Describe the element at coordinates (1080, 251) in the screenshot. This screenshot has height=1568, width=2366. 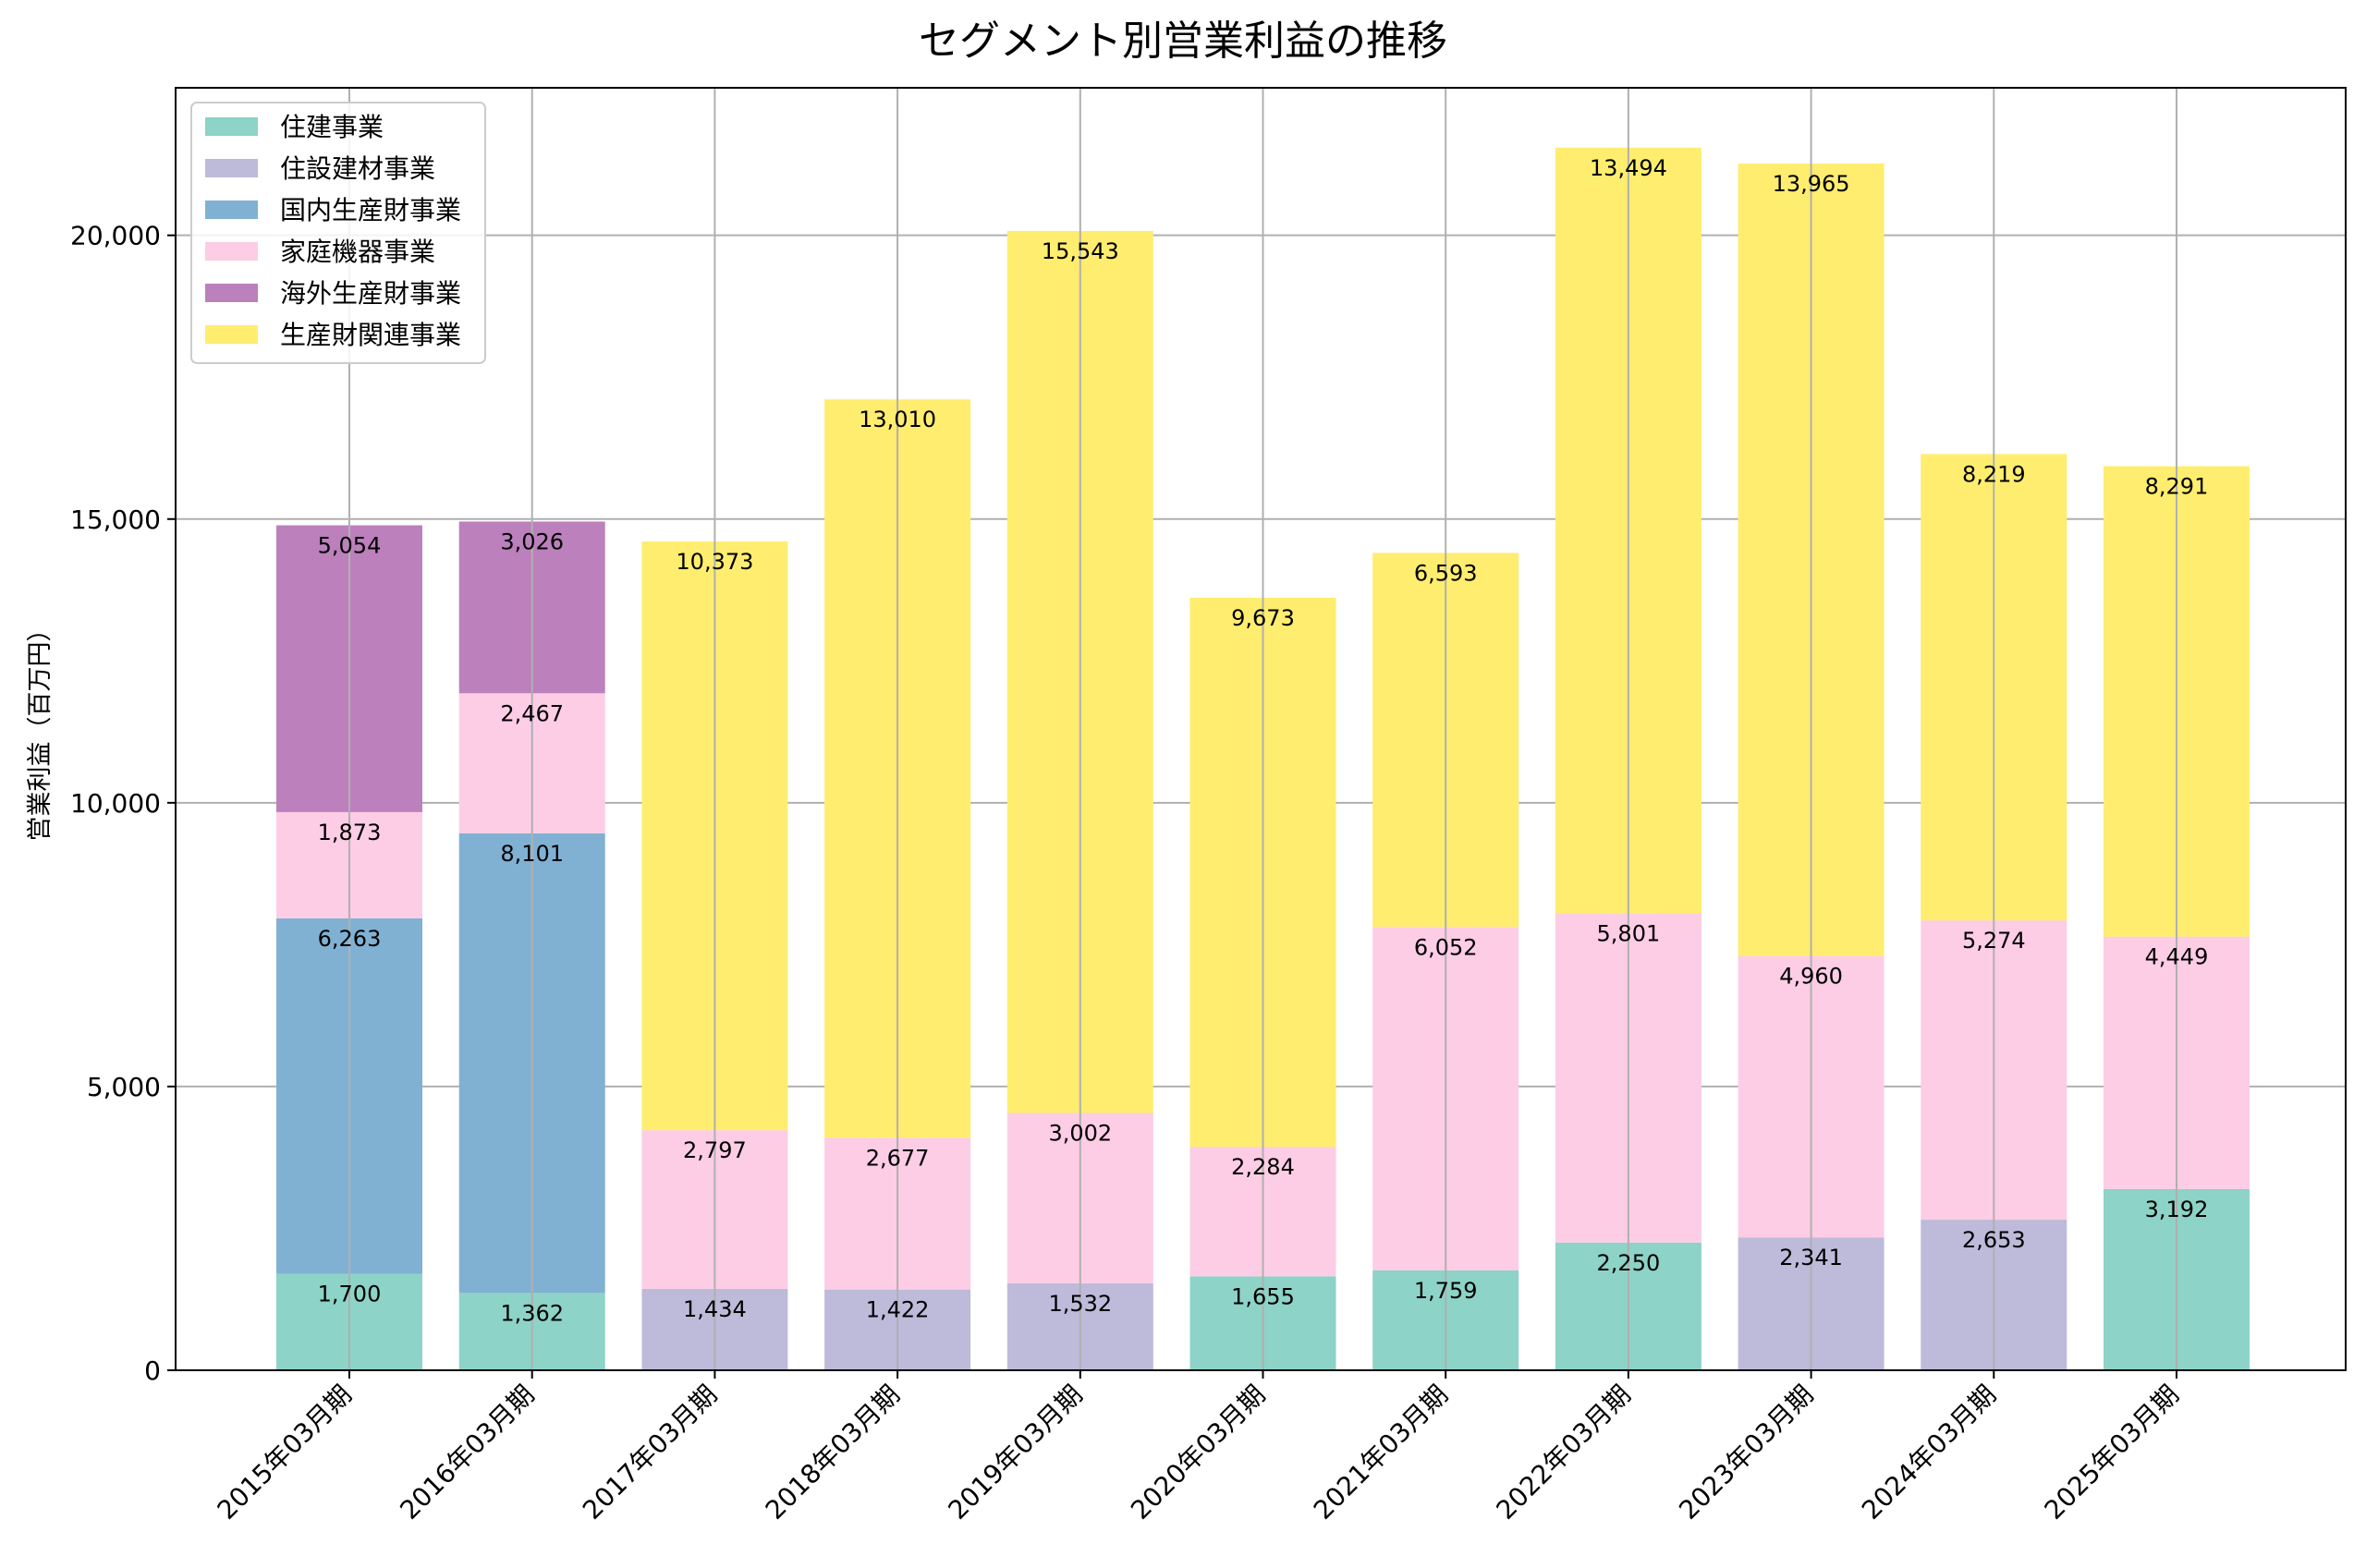
I see `data-label: 15,543` at that location.